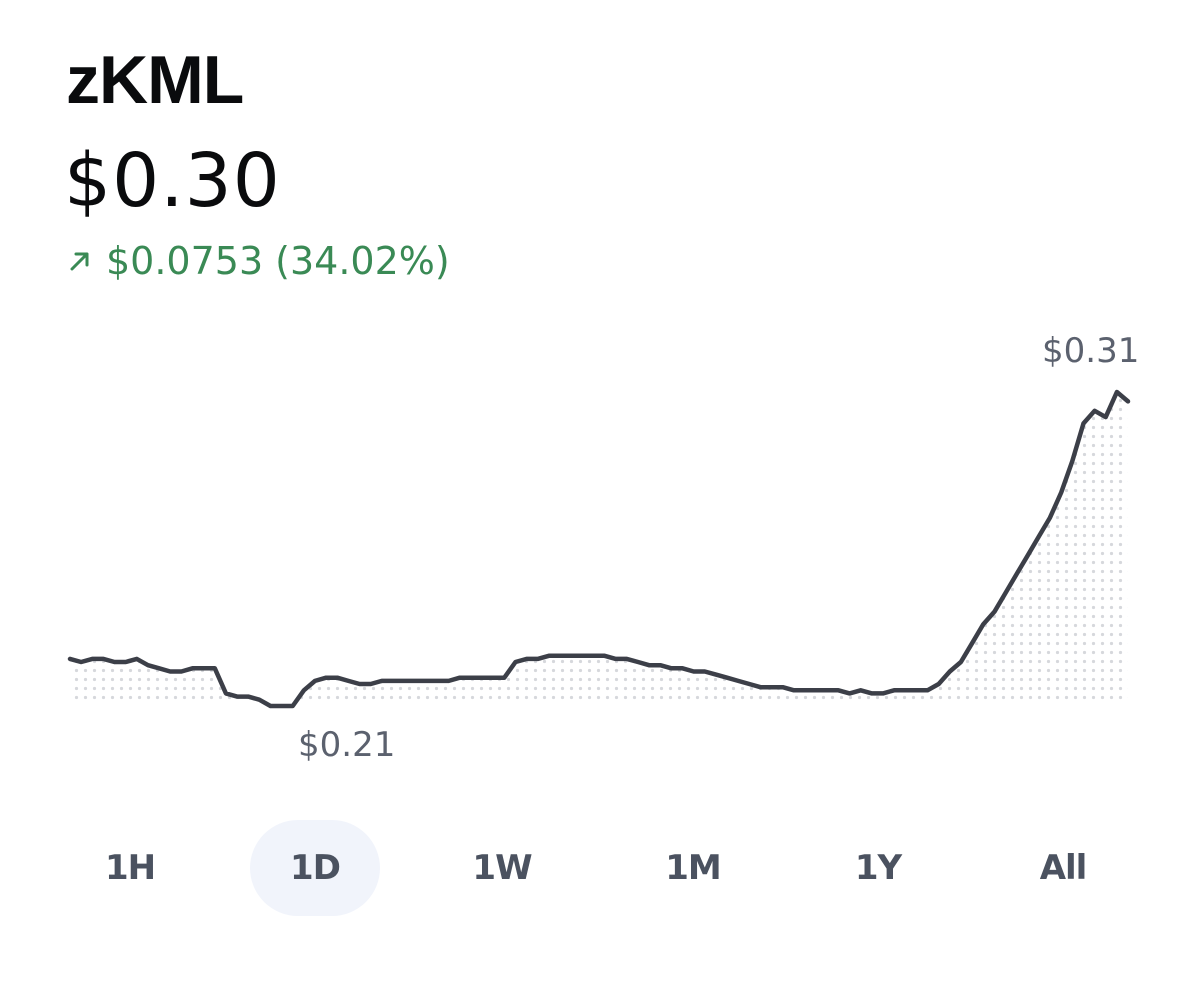  What do you see at coordinates (693, 868) in the screenshot?
I see `tab-1m: 1M` at bounding box center [693, 868].